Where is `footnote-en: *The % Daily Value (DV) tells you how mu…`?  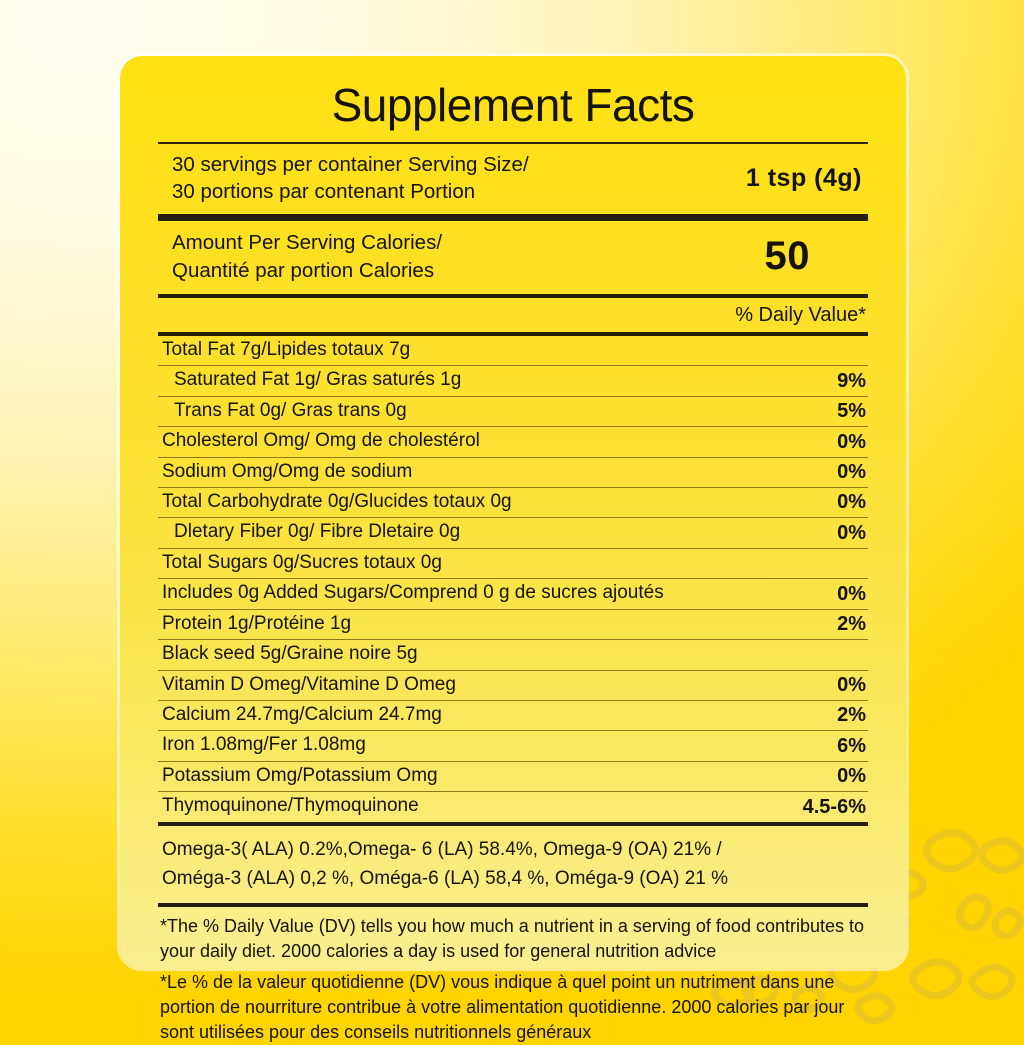 footnote-en: *The % Daily Value (DV) tells you how mu… is located at coordinates (512, 939).